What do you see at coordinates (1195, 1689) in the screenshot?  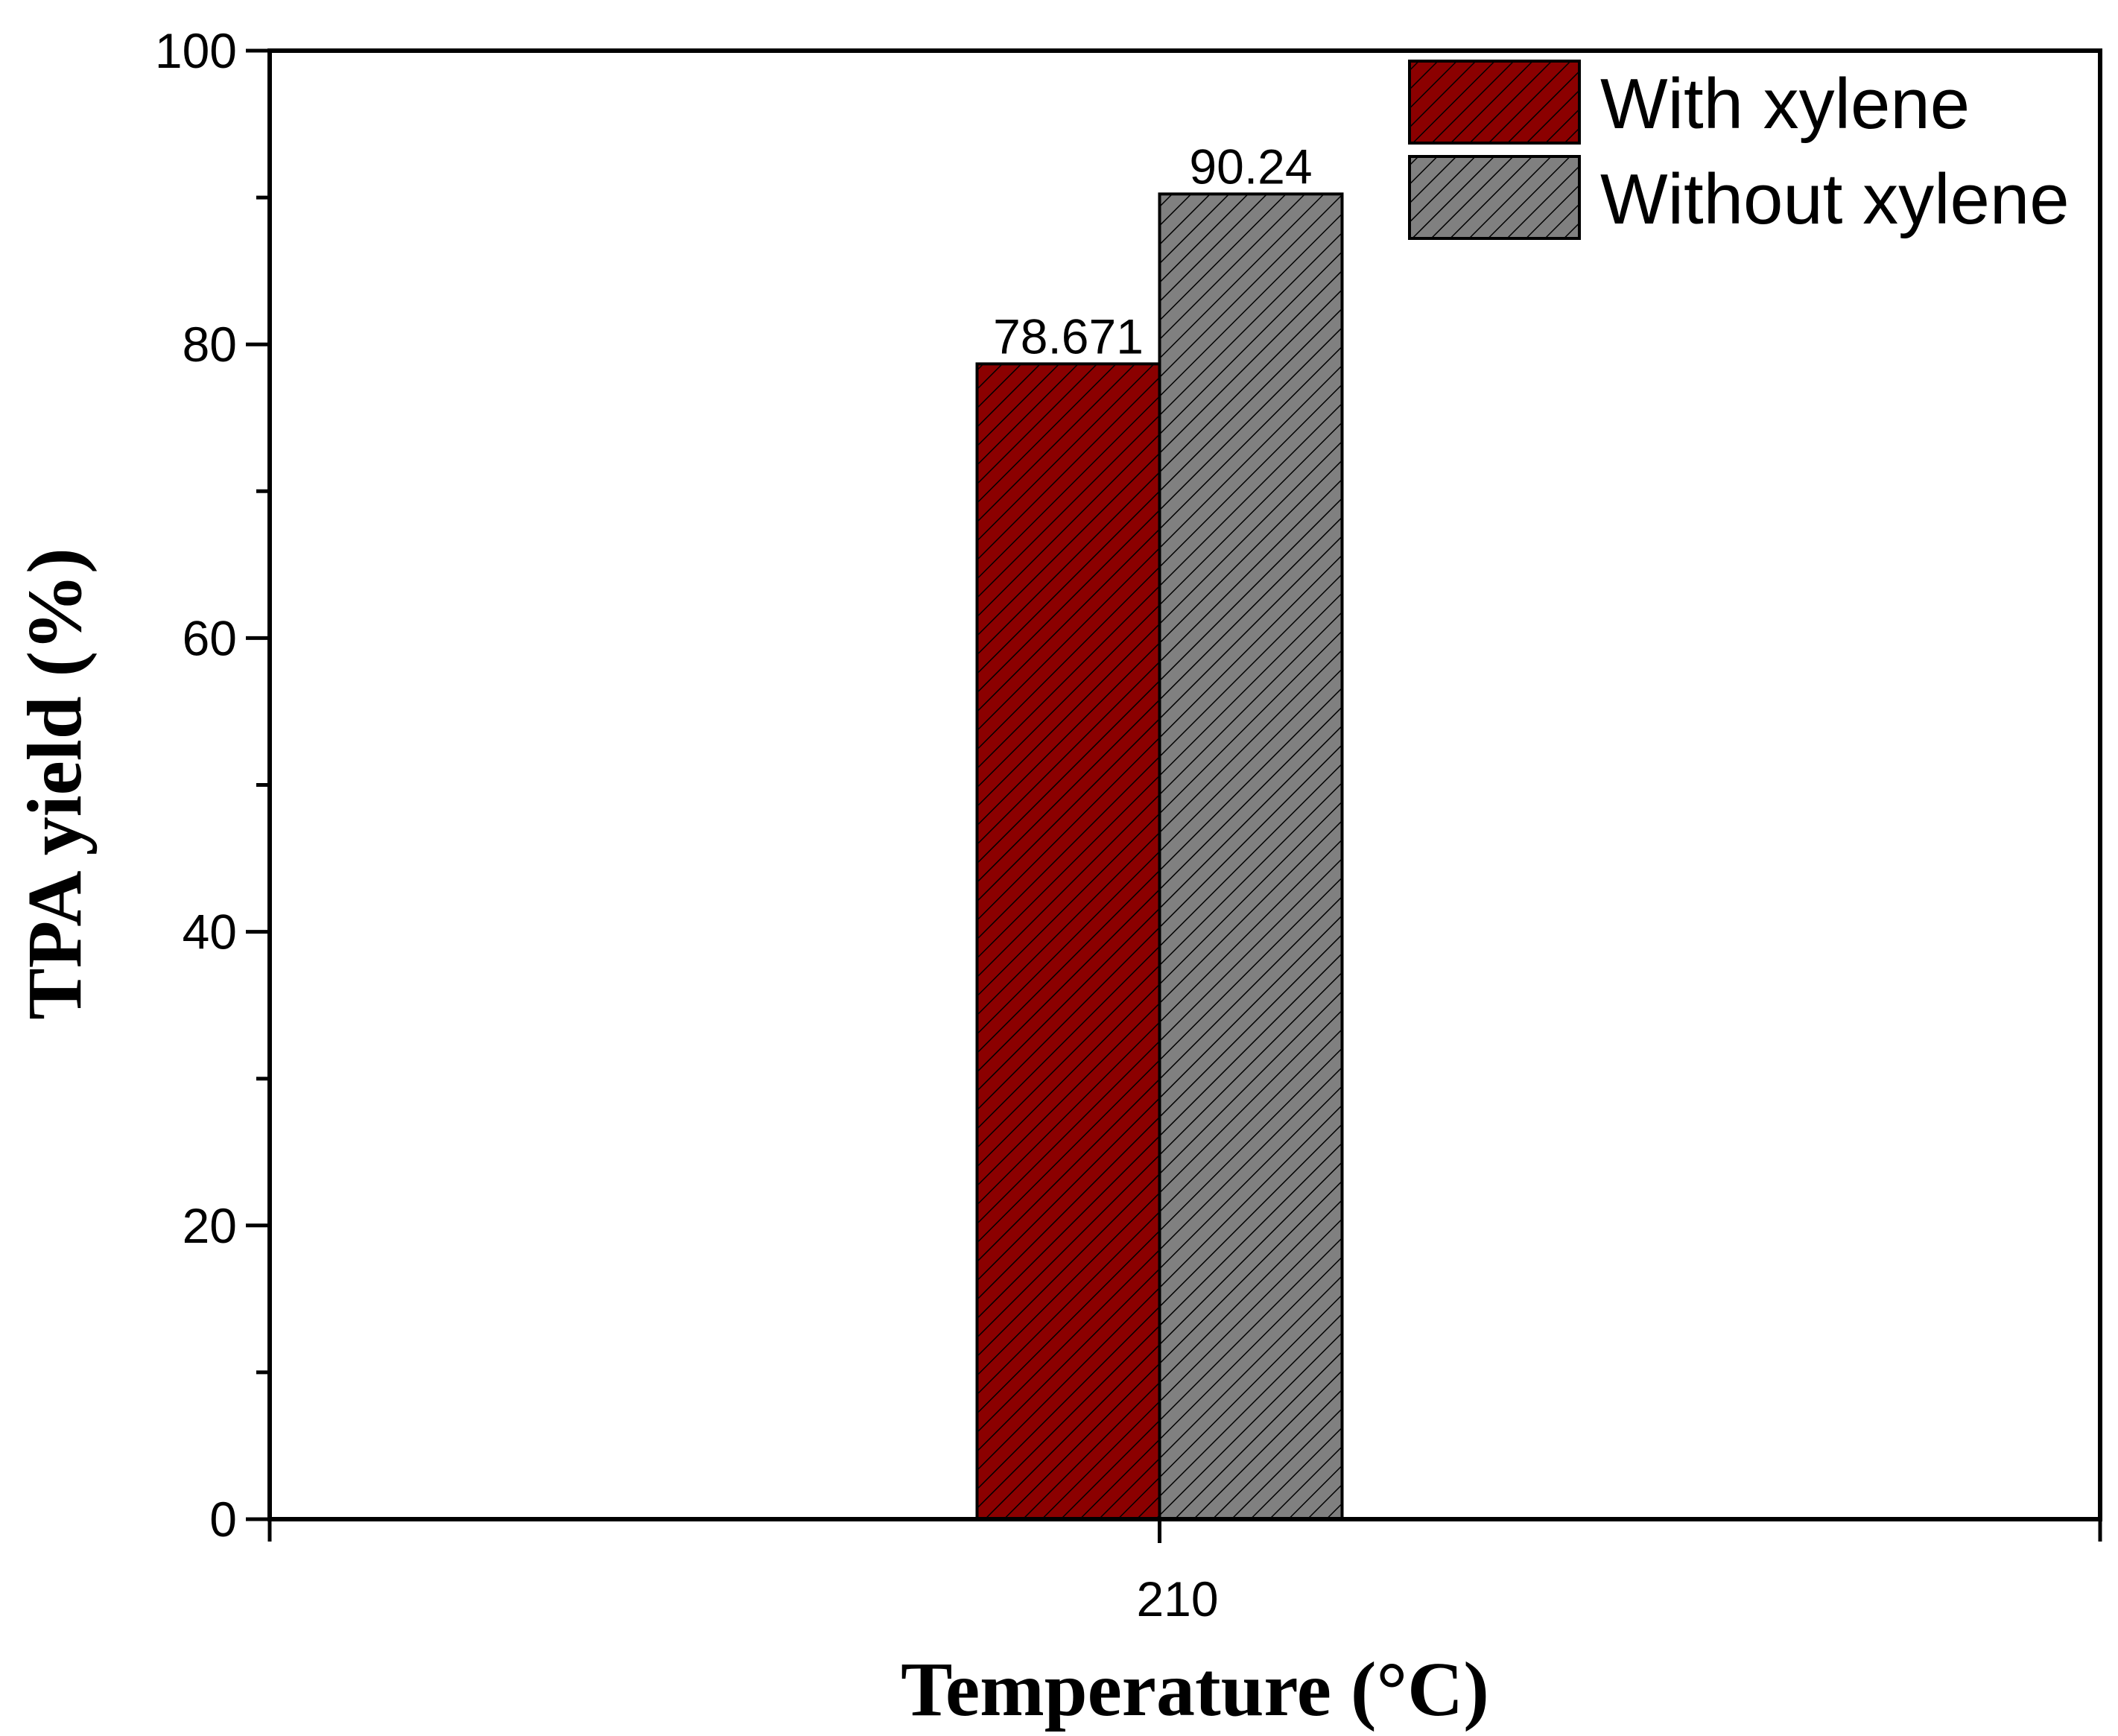 I see `x-axis-title: Temperature (°C)` at bounding box center [1195, 1689].